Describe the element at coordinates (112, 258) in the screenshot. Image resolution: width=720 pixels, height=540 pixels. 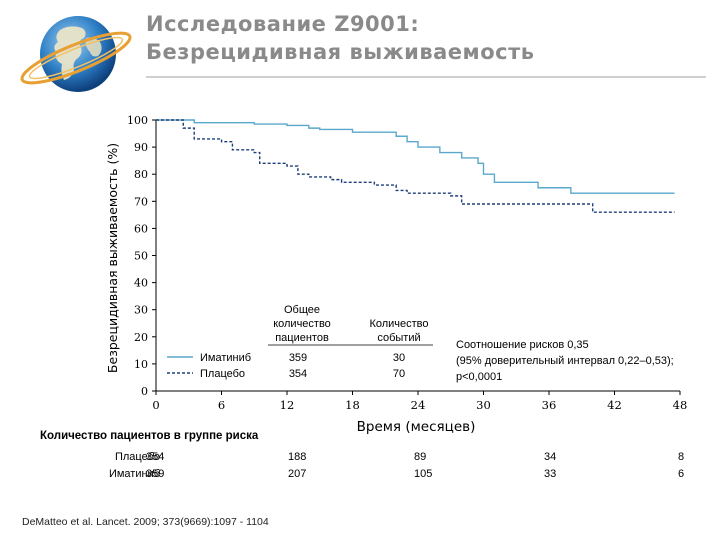
I see `y-axis-label: Безрецидивная выживаемость (%)` at that location.